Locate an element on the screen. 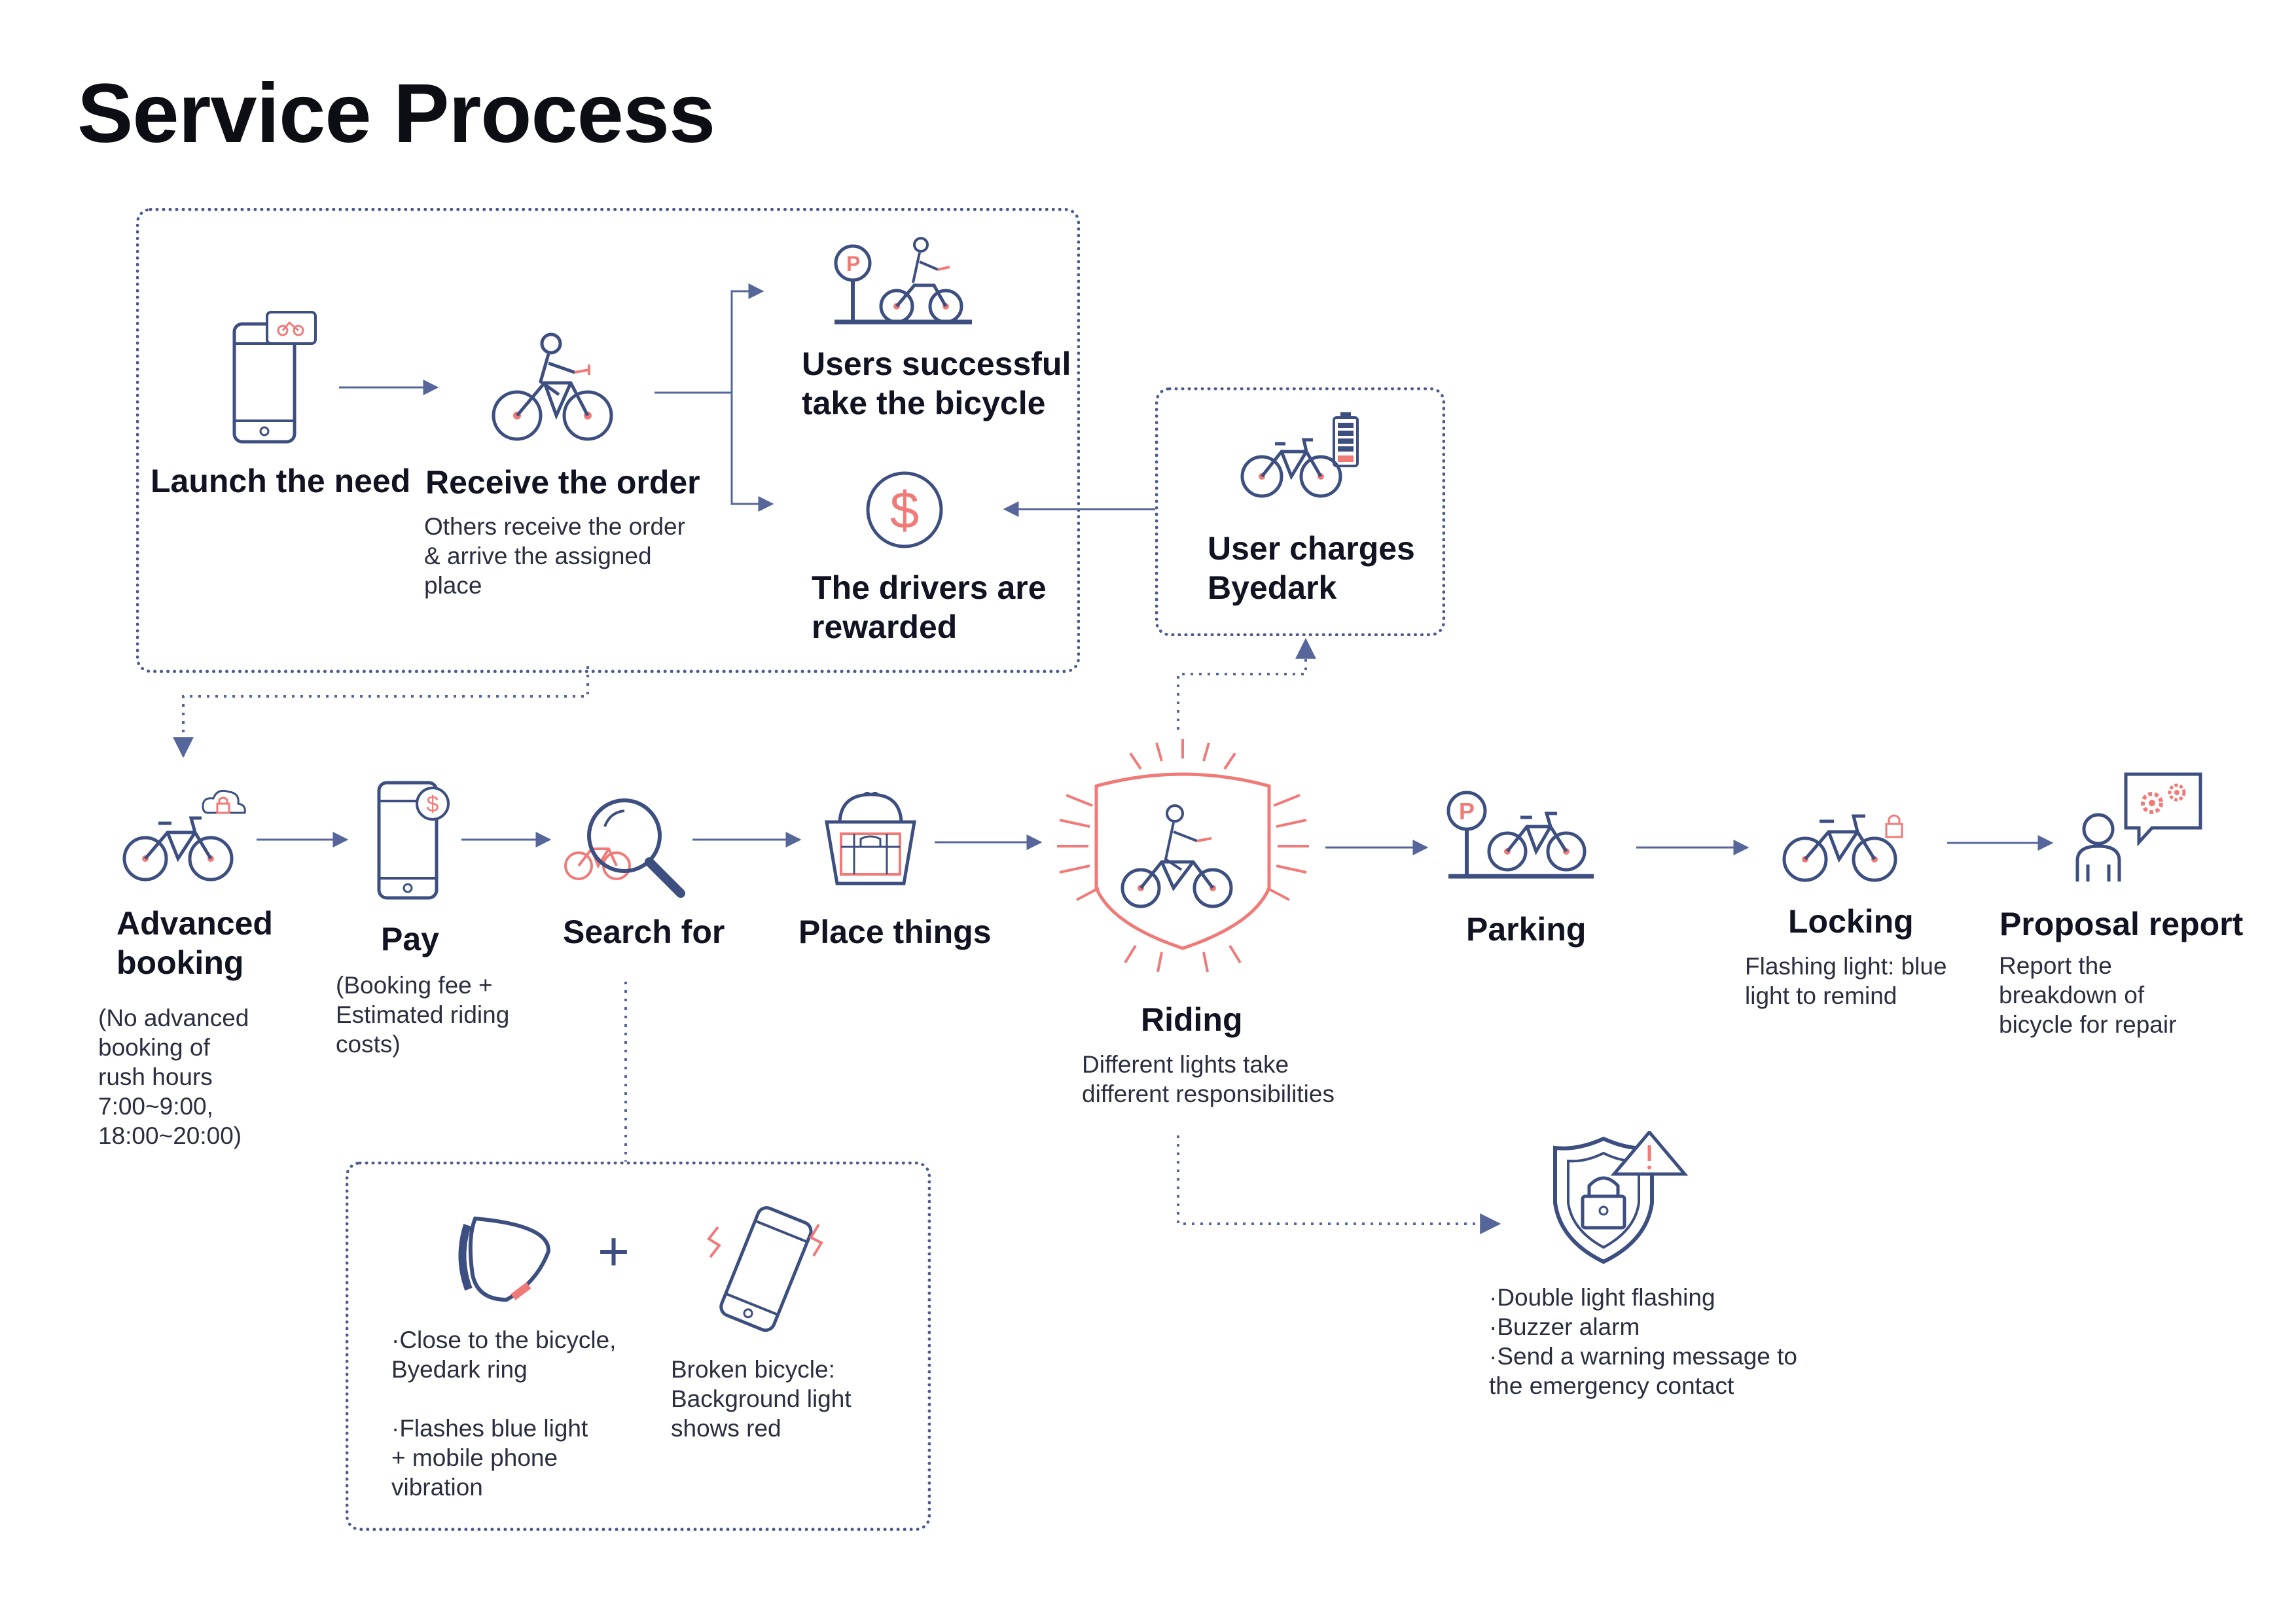  user-gear-report-icon is located at coordinates (2138, 827).